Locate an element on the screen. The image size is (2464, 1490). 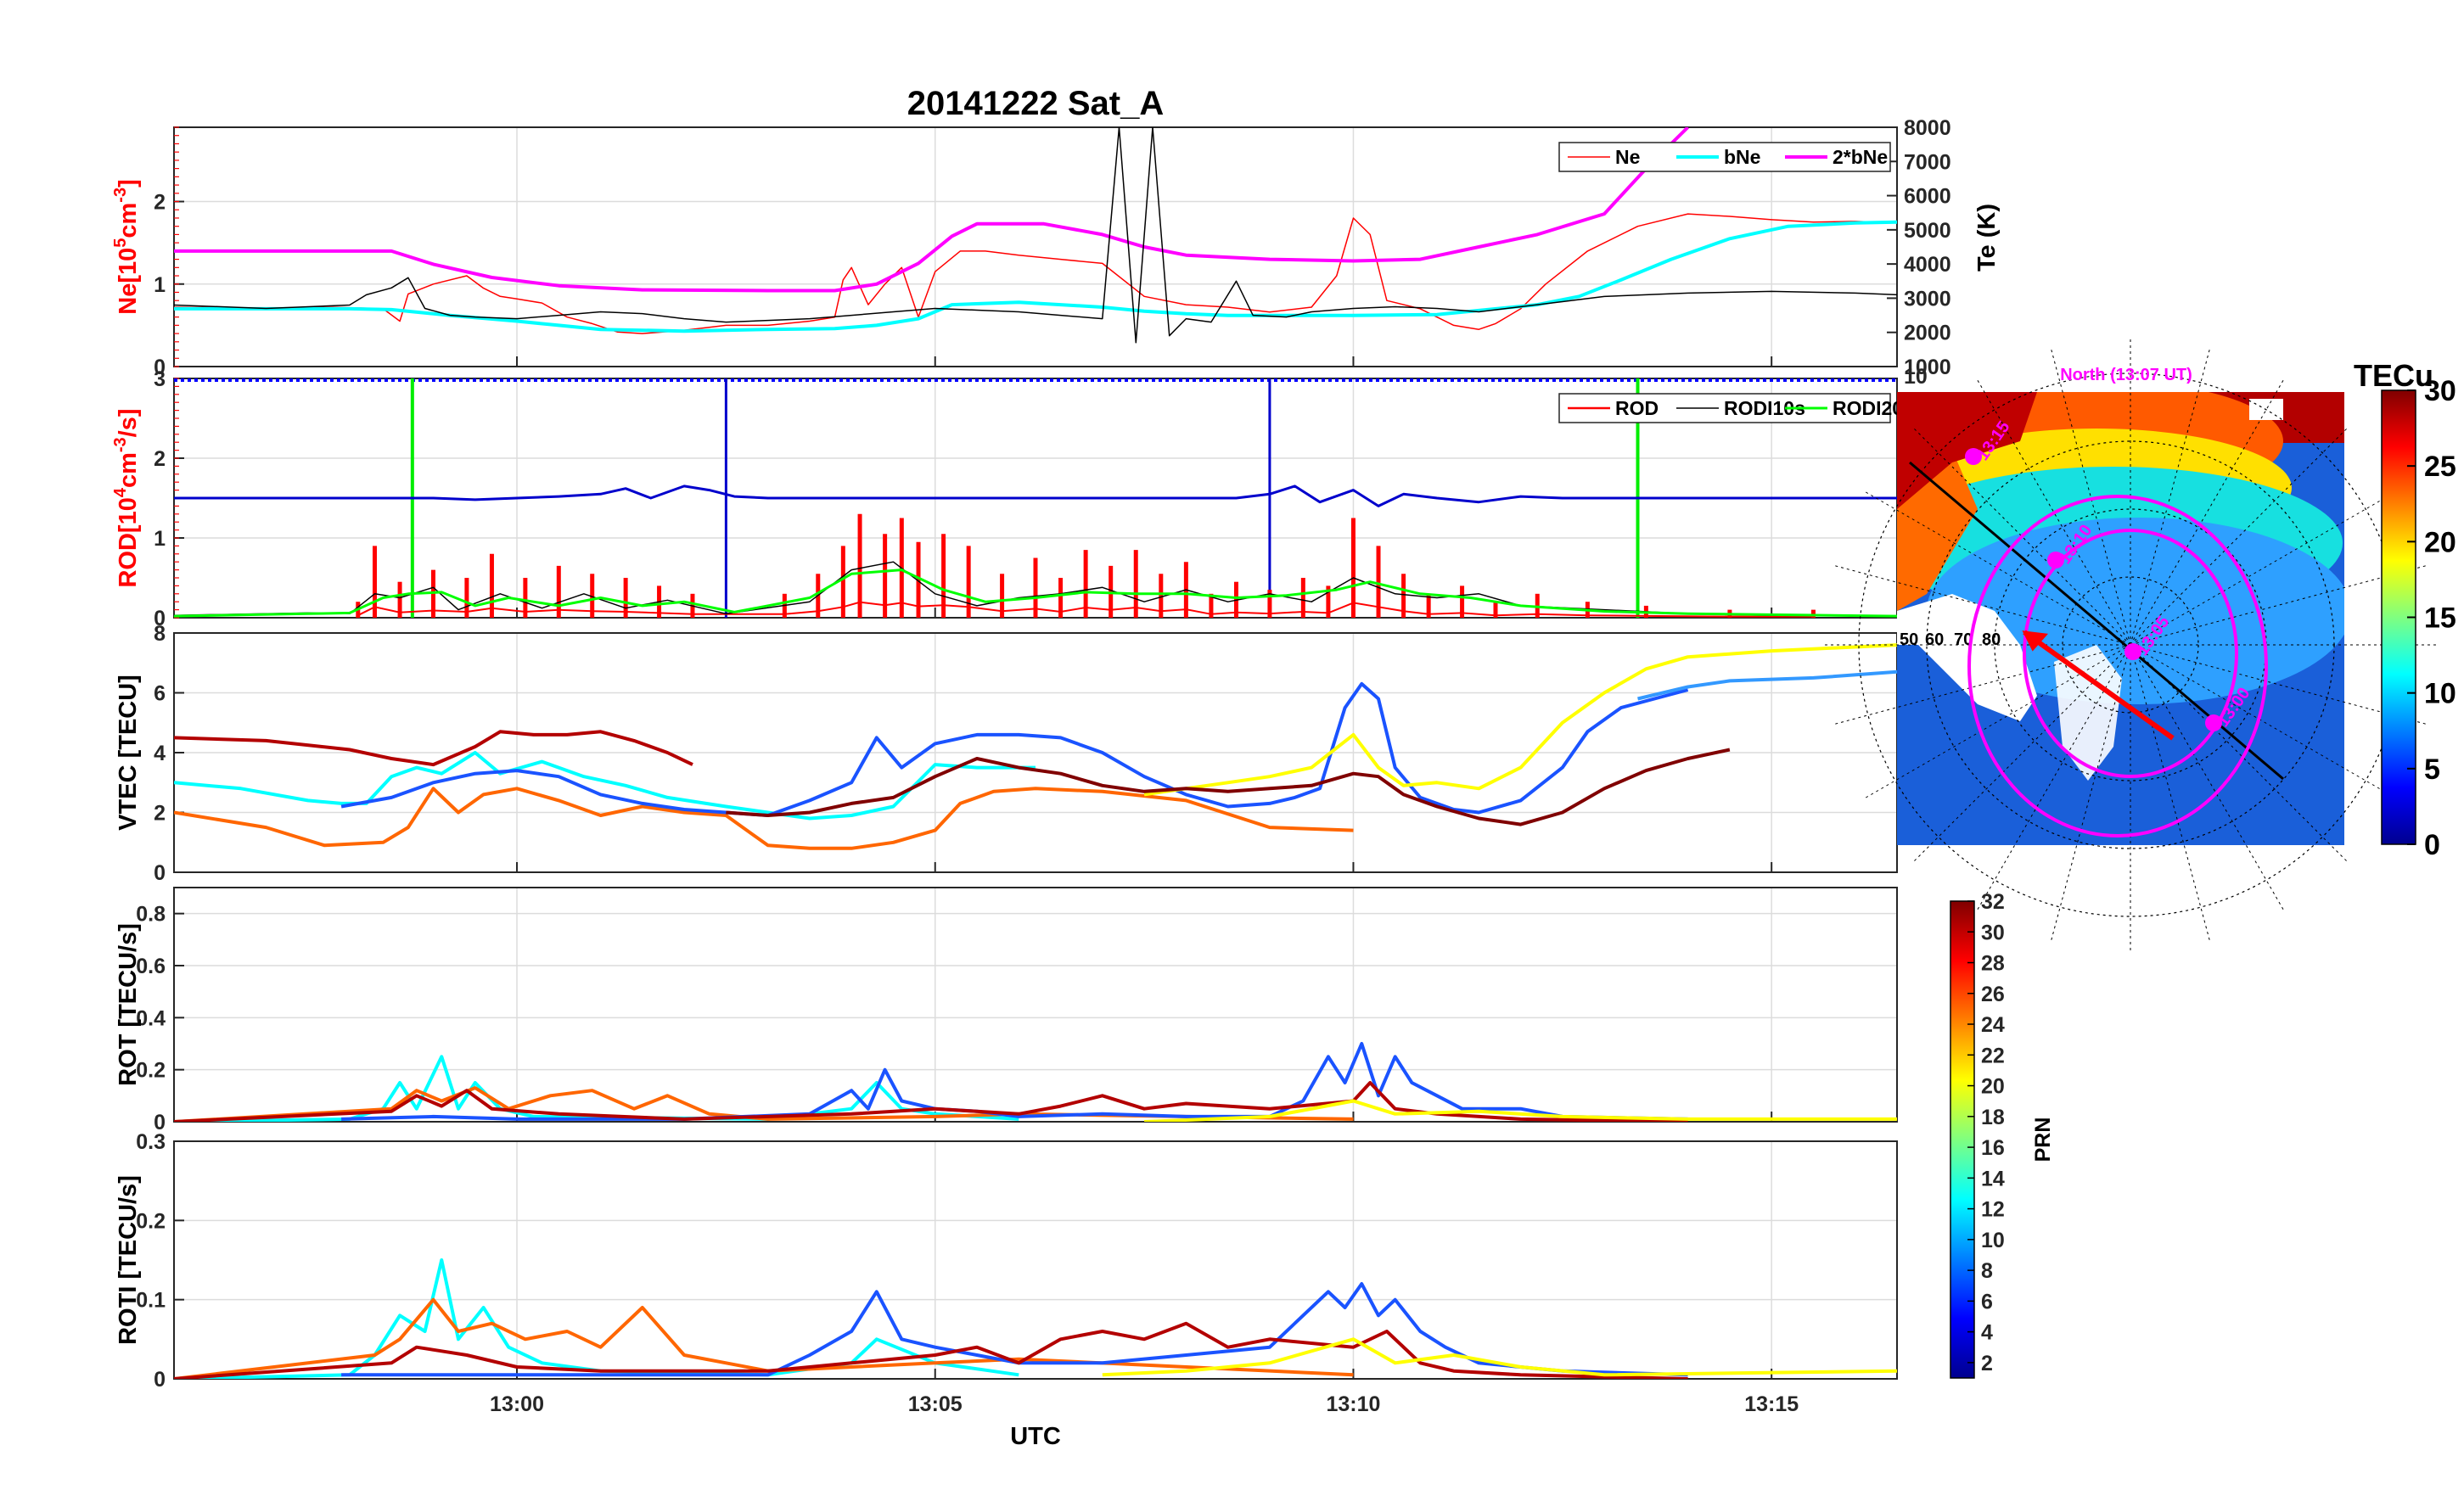
rod-rod-baseline is located at coordinates (1085, 609).